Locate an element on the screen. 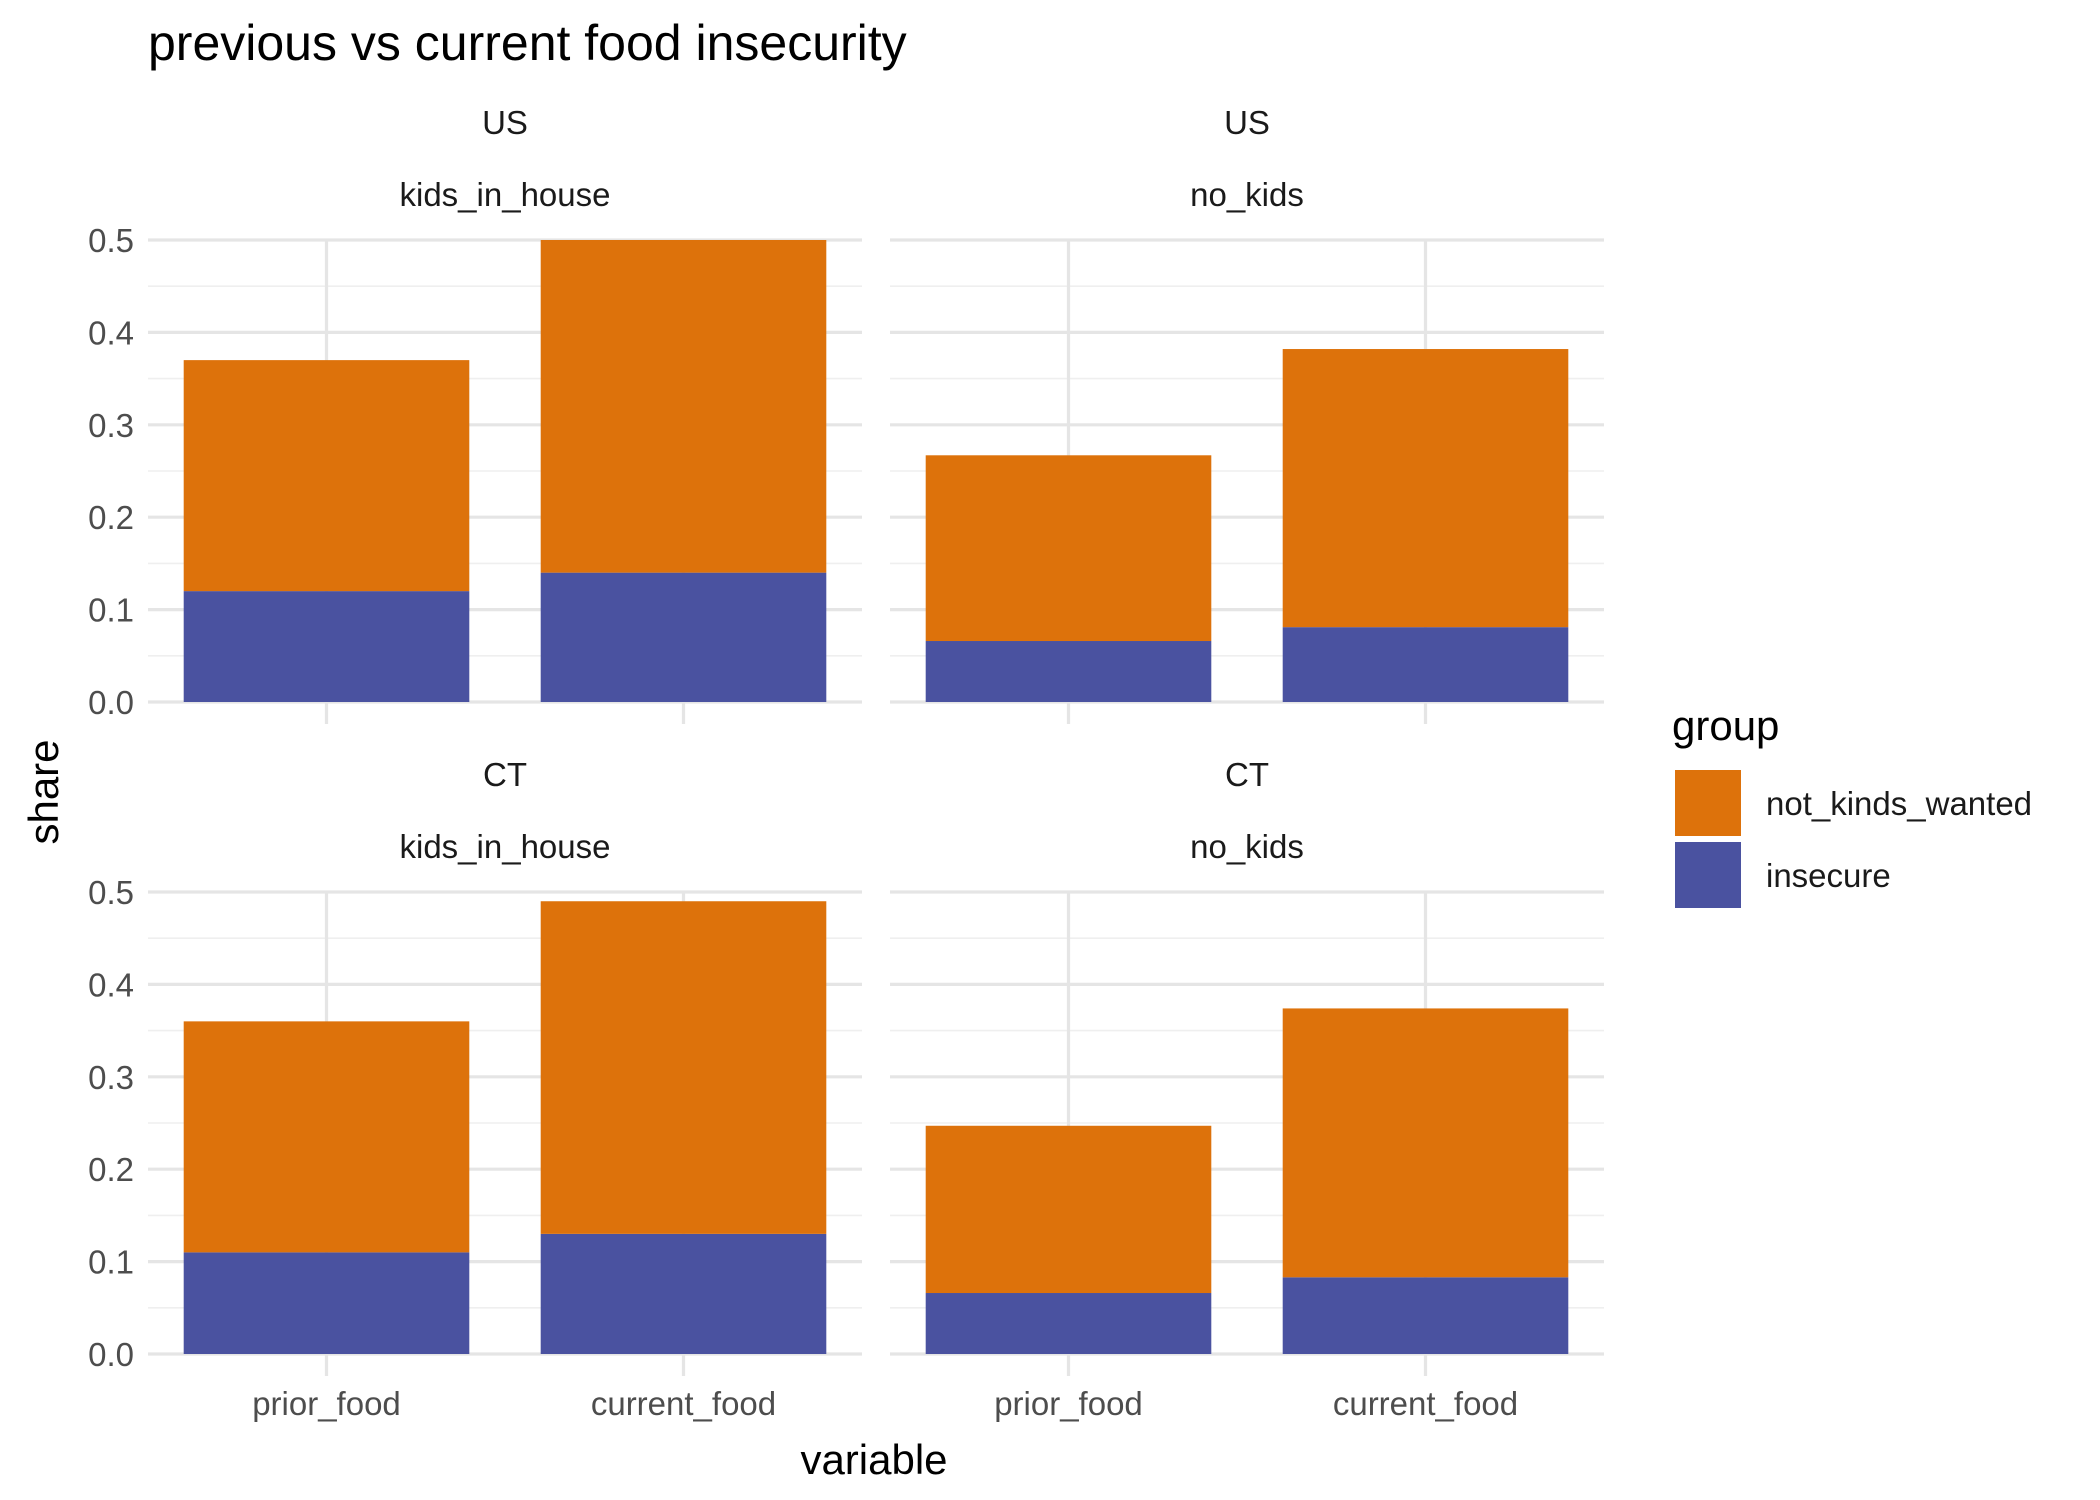 The width and height of the screenshot is (2100, 1500). legend-title: group is located at coordinates (1725, 725).